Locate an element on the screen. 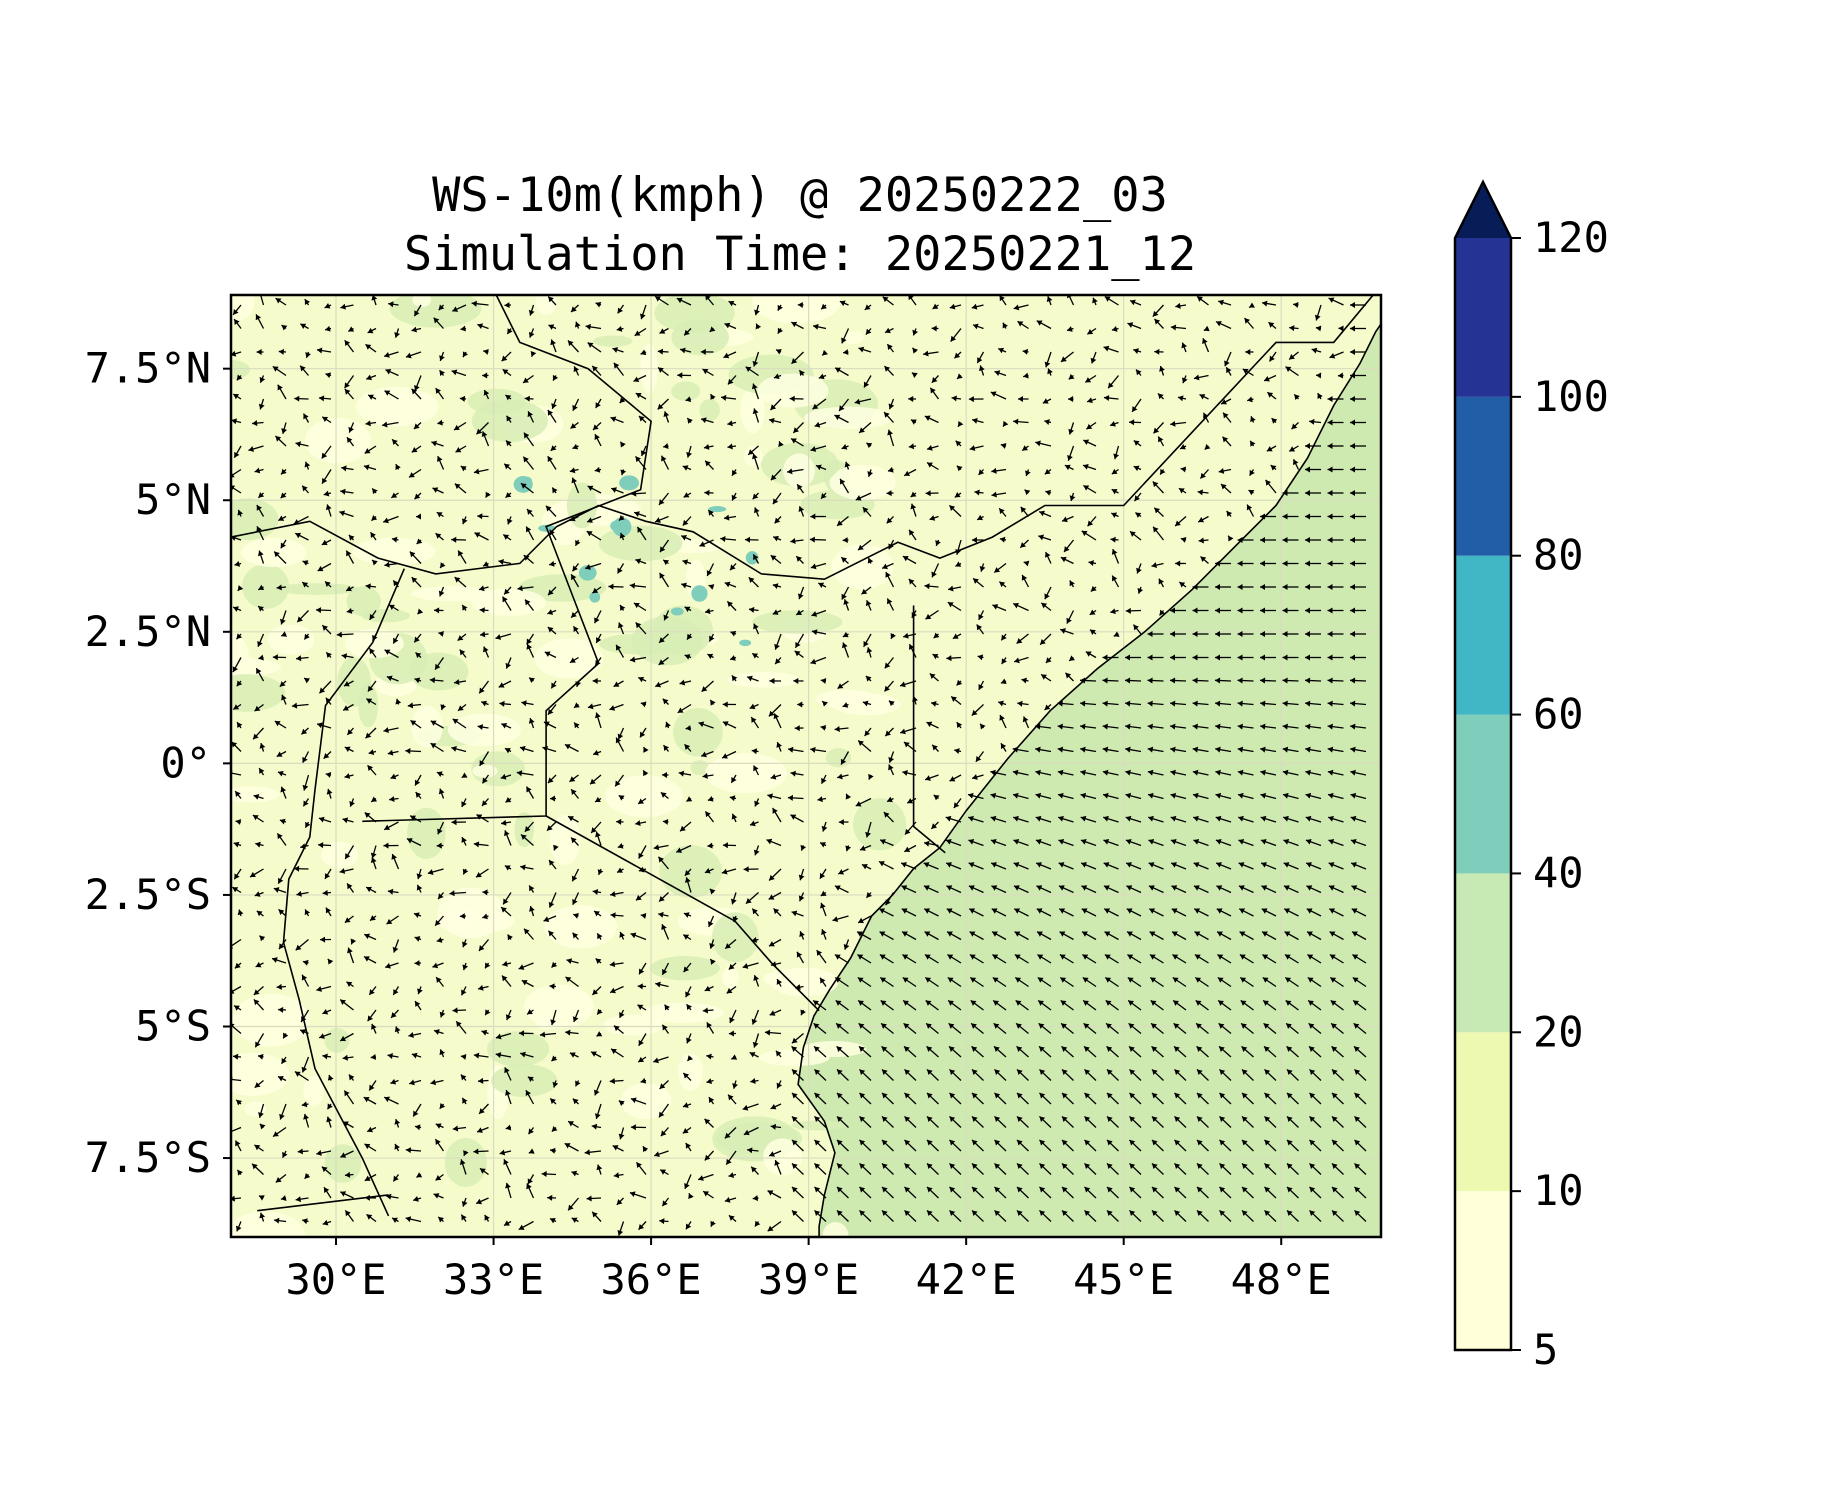  longitude-tick-label: 39°E is located at coordinates (808, 1279).